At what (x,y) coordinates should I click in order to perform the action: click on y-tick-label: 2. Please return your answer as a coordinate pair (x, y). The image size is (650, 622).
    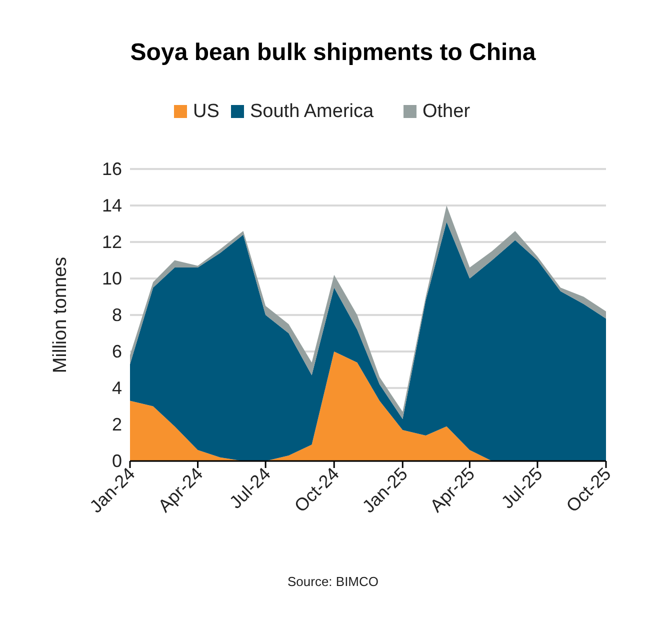
    Looking at the image, I should click on (117, 424).